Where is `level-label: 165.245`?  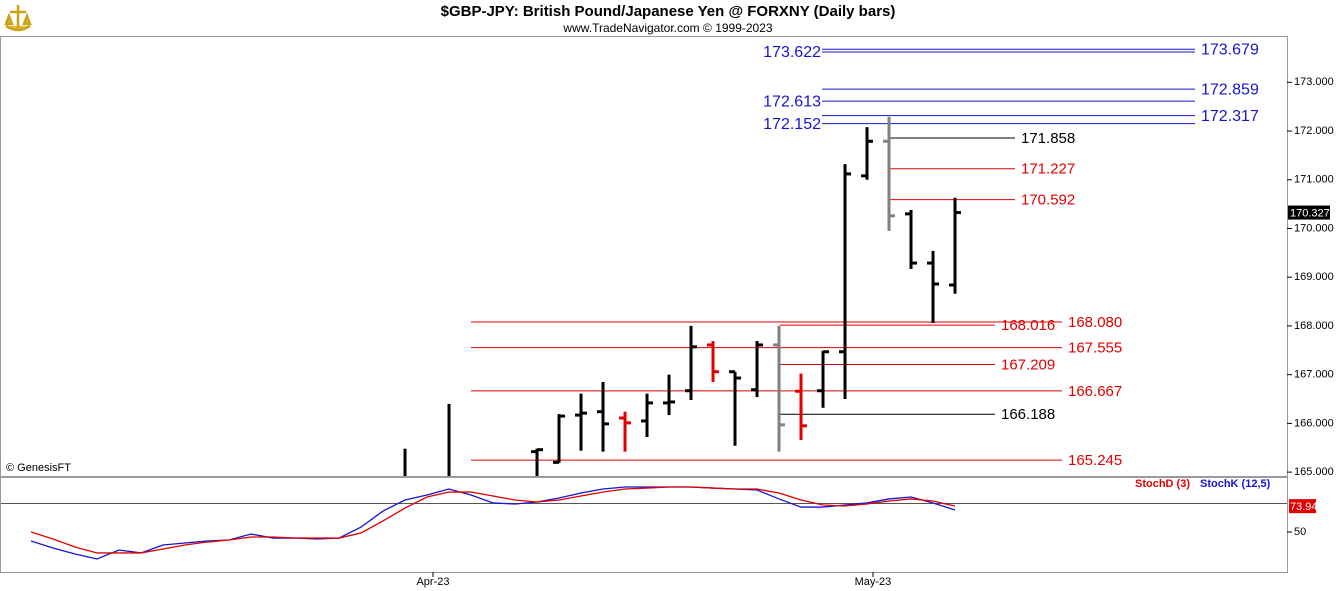
level-label: 165.245 is located at coordinates (1095, 460).